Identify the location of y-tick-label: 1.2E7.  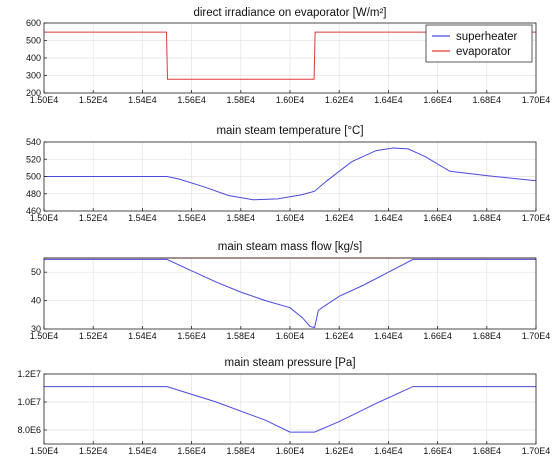
(29, 374).